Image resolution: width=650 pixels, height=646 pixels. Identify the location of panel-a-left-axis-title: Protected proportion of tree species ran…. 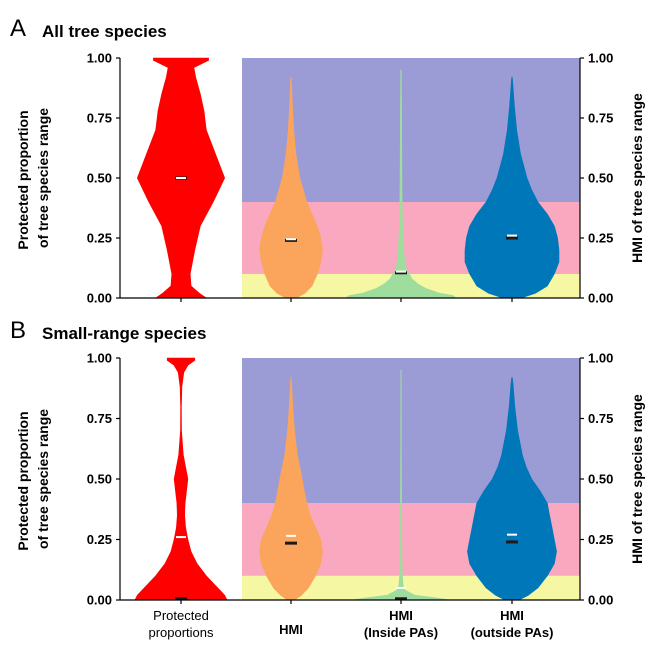
(33, 177).